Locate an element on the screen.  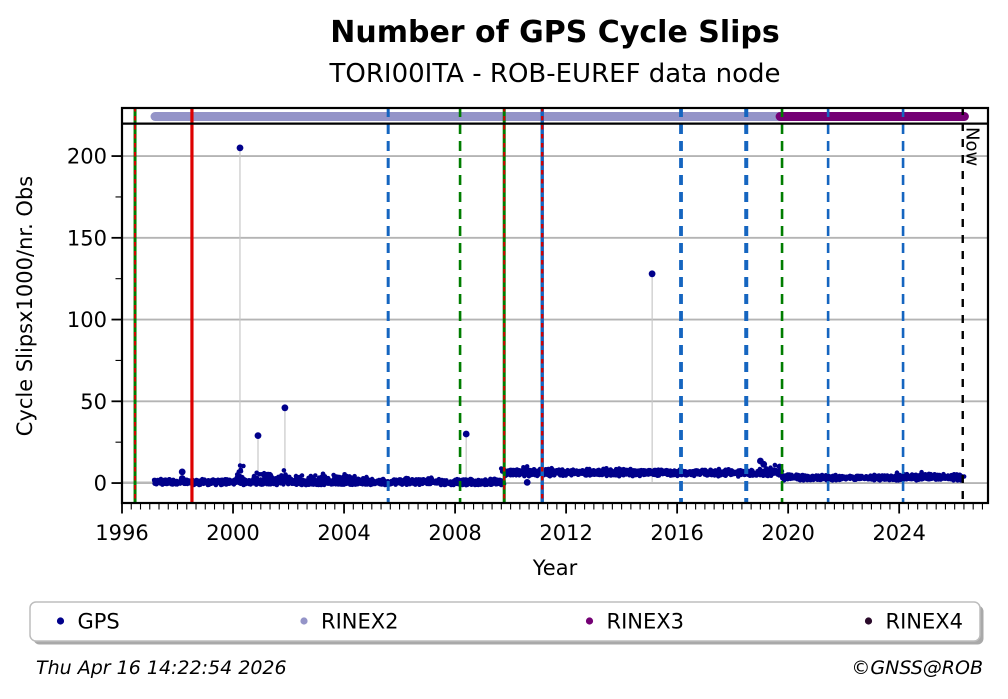
legend-item-rinex2: RINEX2 is located at coordinates (349, 622).